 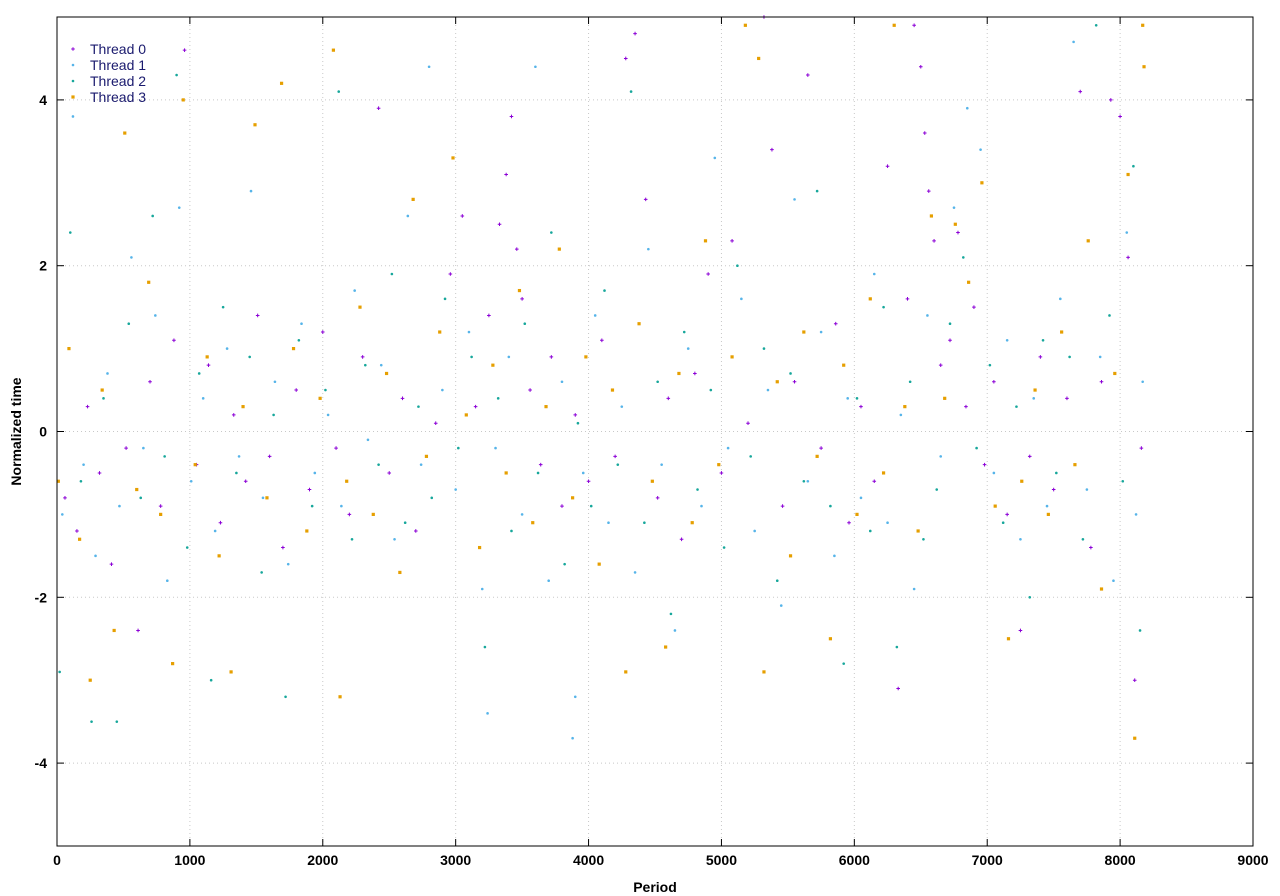 What do you see at coordinates (43, 266) in the screenshot?
I see `y-tick-label: 2` at bounding box center [43, 266].